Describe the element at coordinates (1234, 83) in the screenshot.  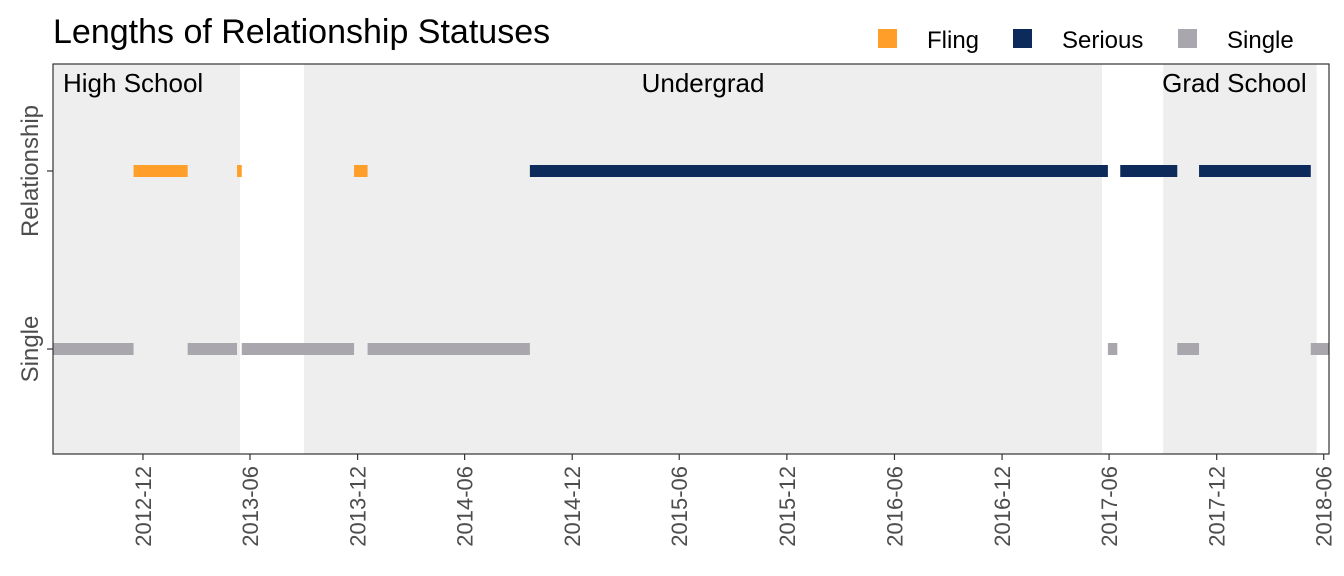
I see `period-label: Grad School` at that location.